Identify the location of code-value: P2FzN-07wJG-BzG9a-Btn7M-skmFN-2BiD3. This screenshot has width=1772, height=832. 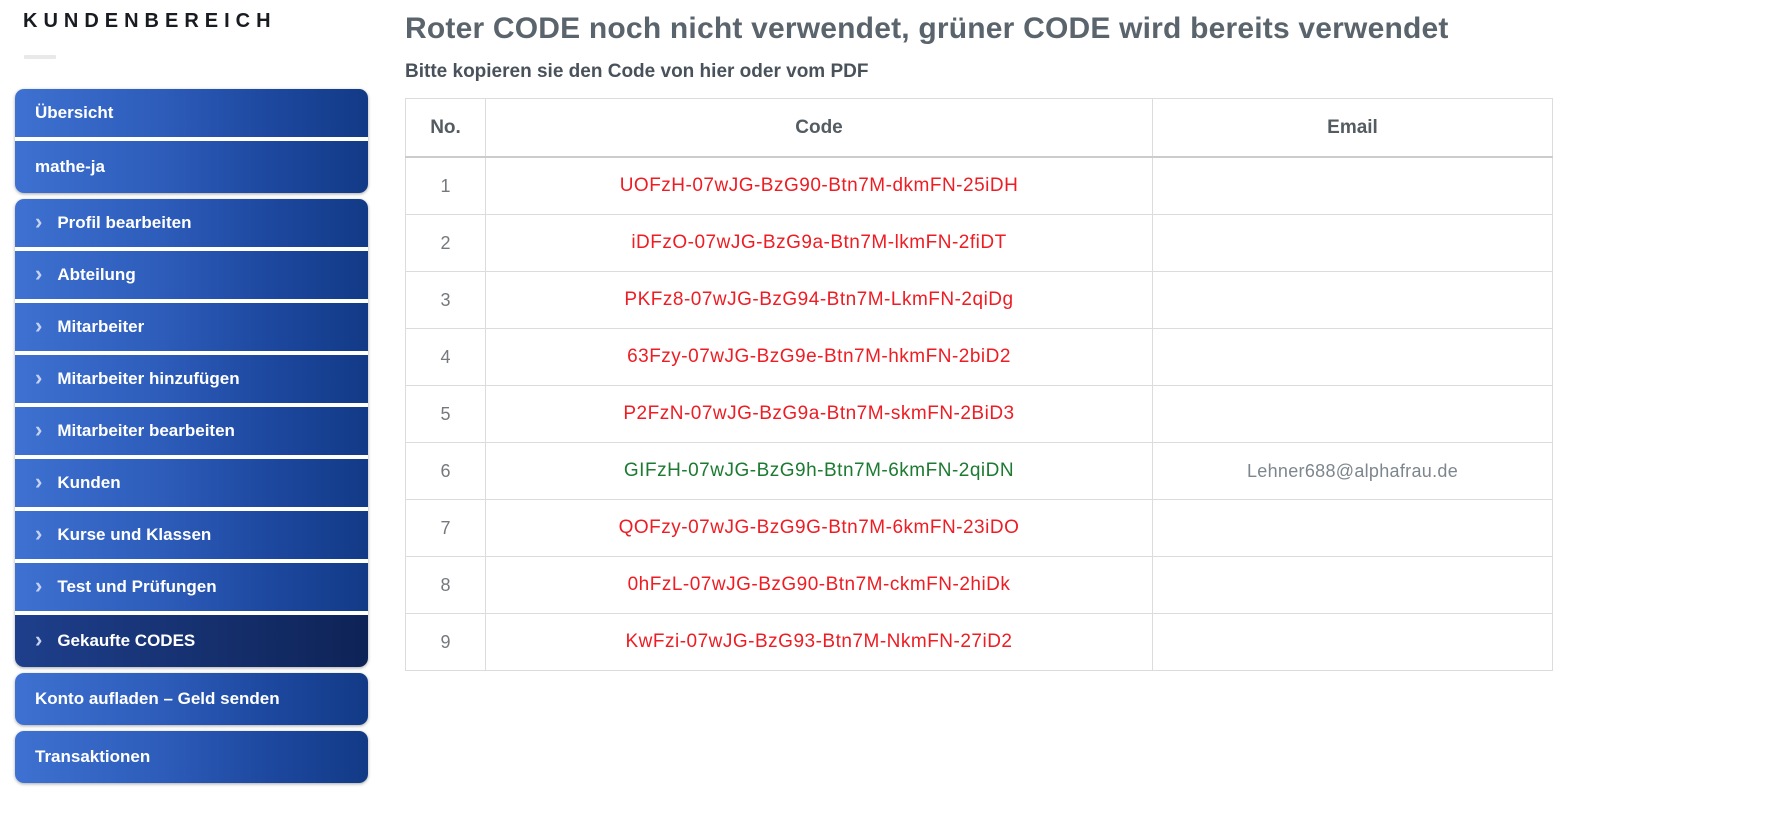
(819, 414).